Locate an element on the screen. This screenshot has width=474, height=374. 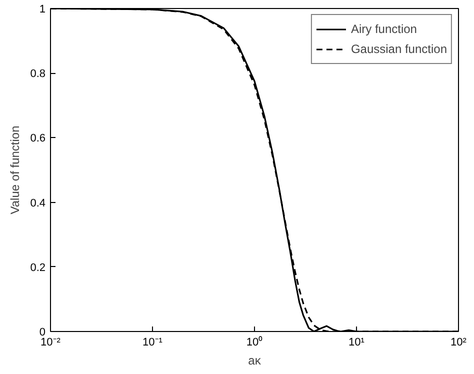
x-tick-label: 10⁻² is located at coordinates (50, 342).